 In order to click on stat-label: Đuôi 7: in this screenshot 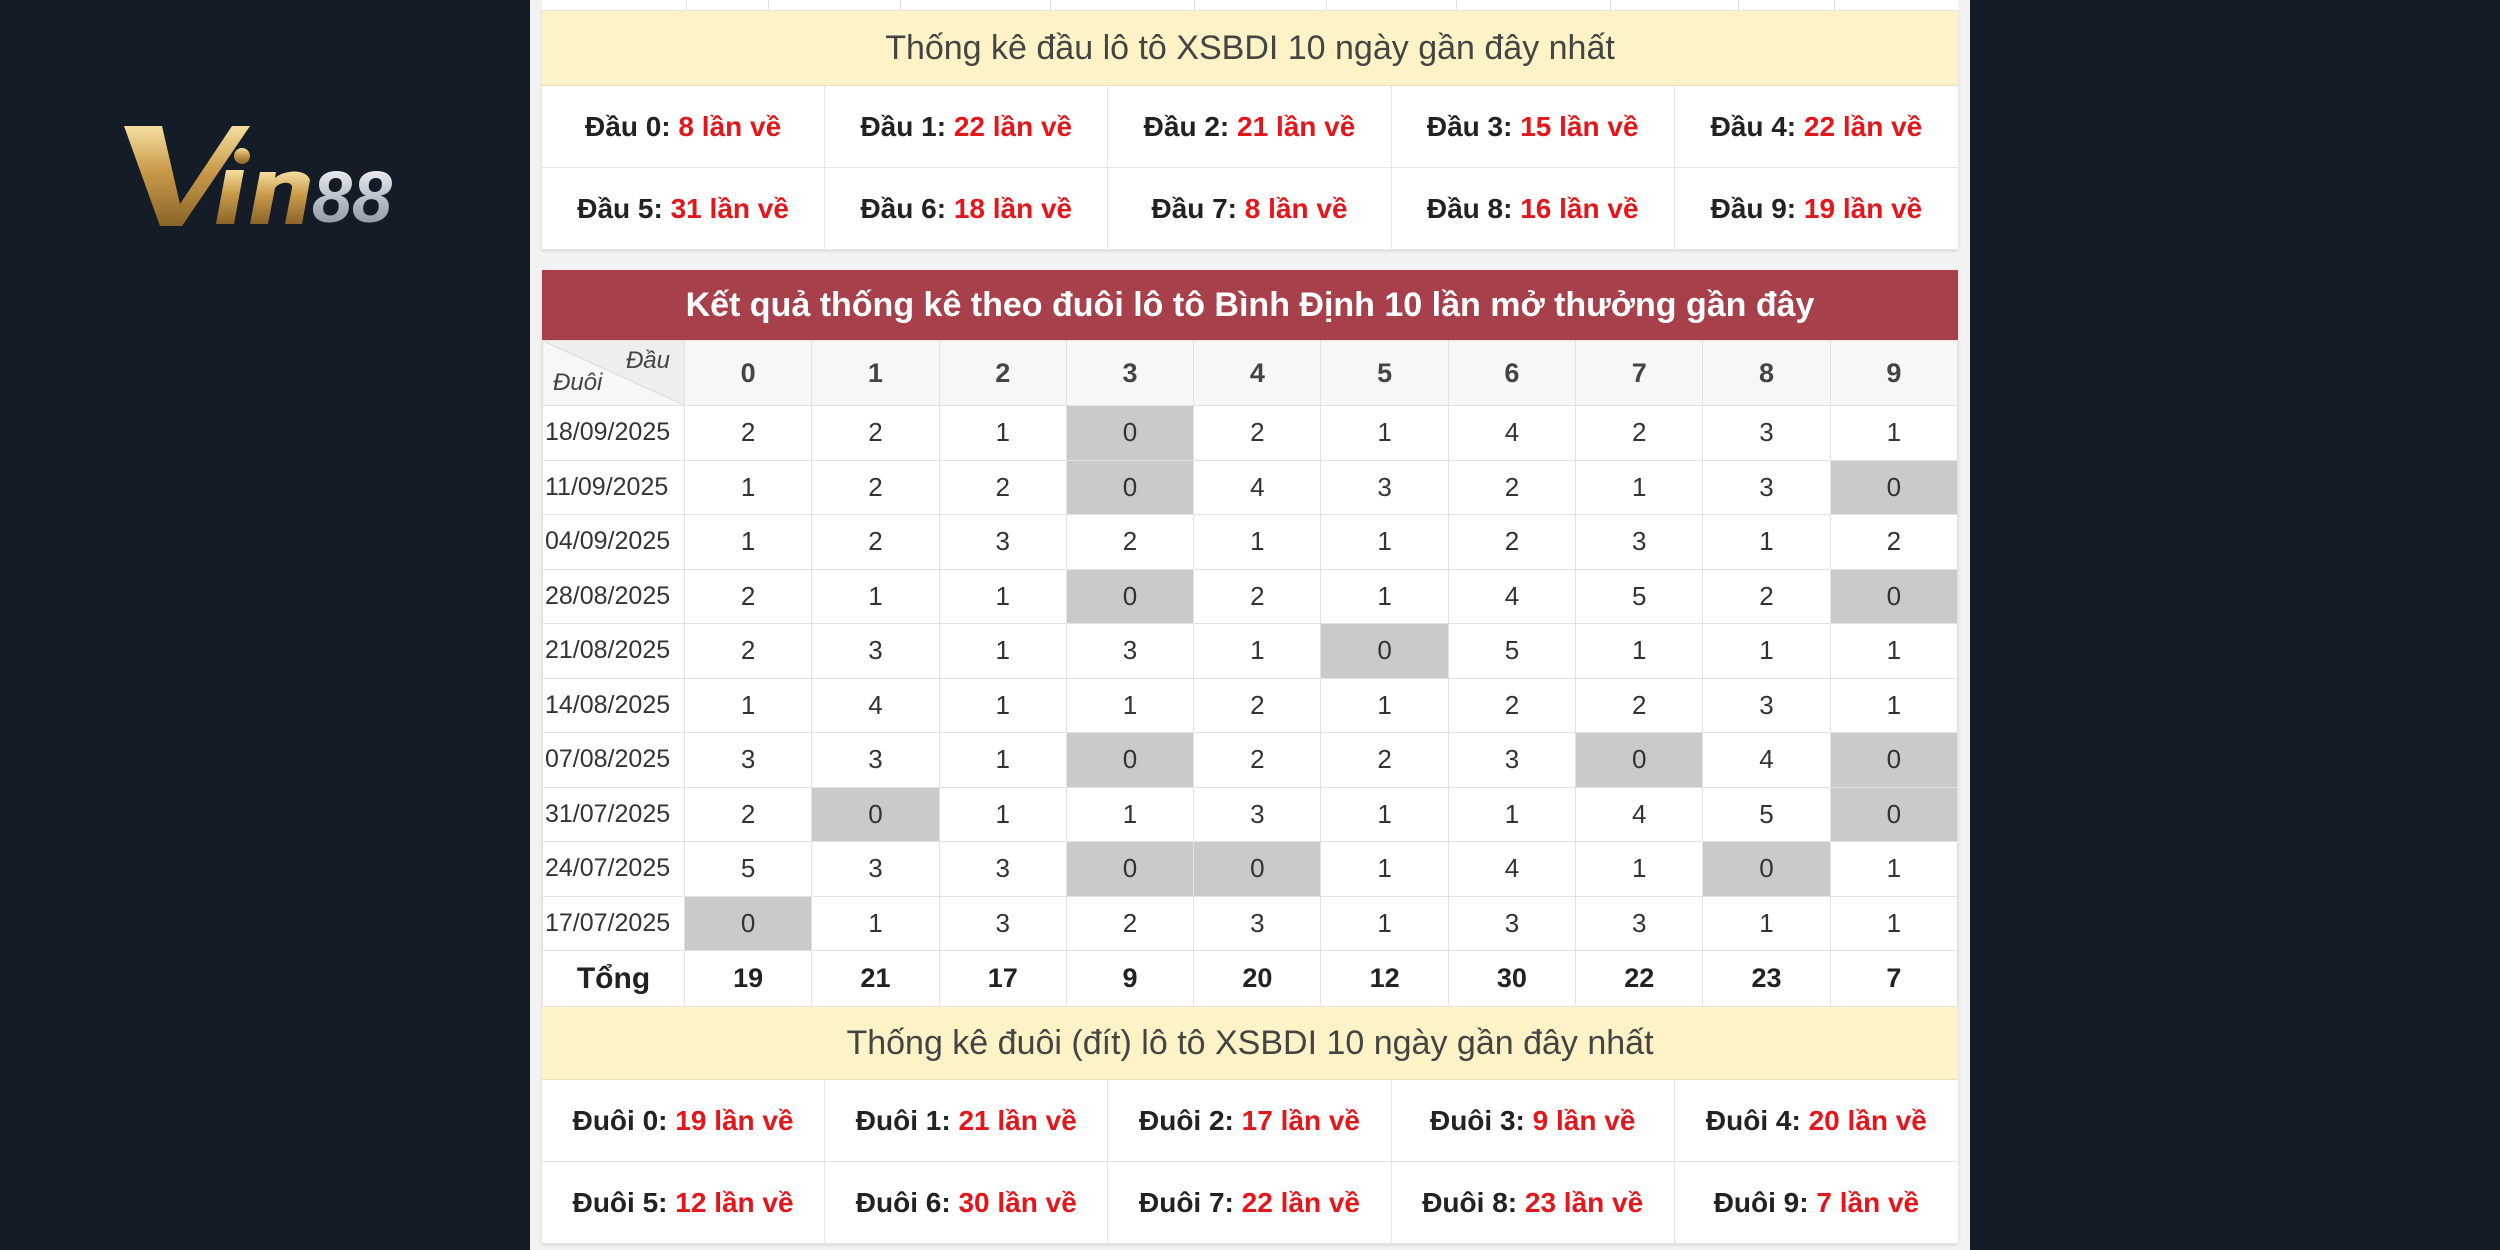, I will do `click(1186, 1202)`.